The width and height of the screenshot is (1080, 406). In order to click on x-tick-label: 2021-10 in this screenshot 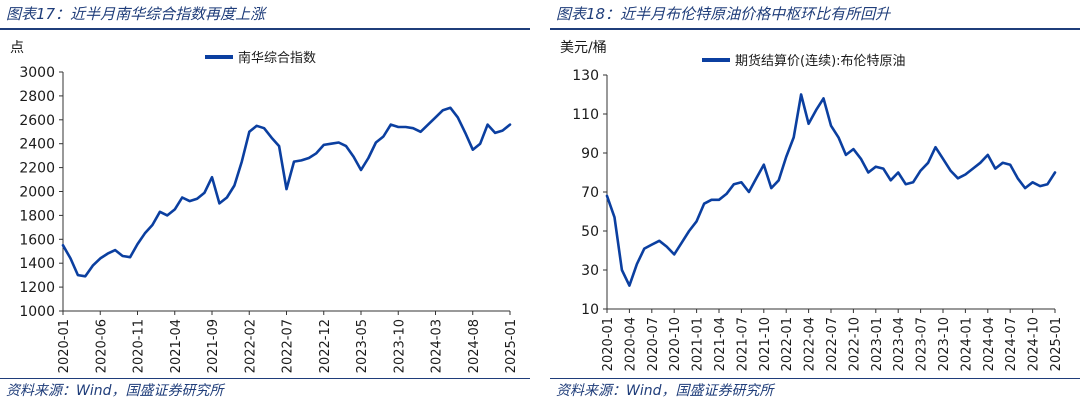, I will do `click(765, 344)`.